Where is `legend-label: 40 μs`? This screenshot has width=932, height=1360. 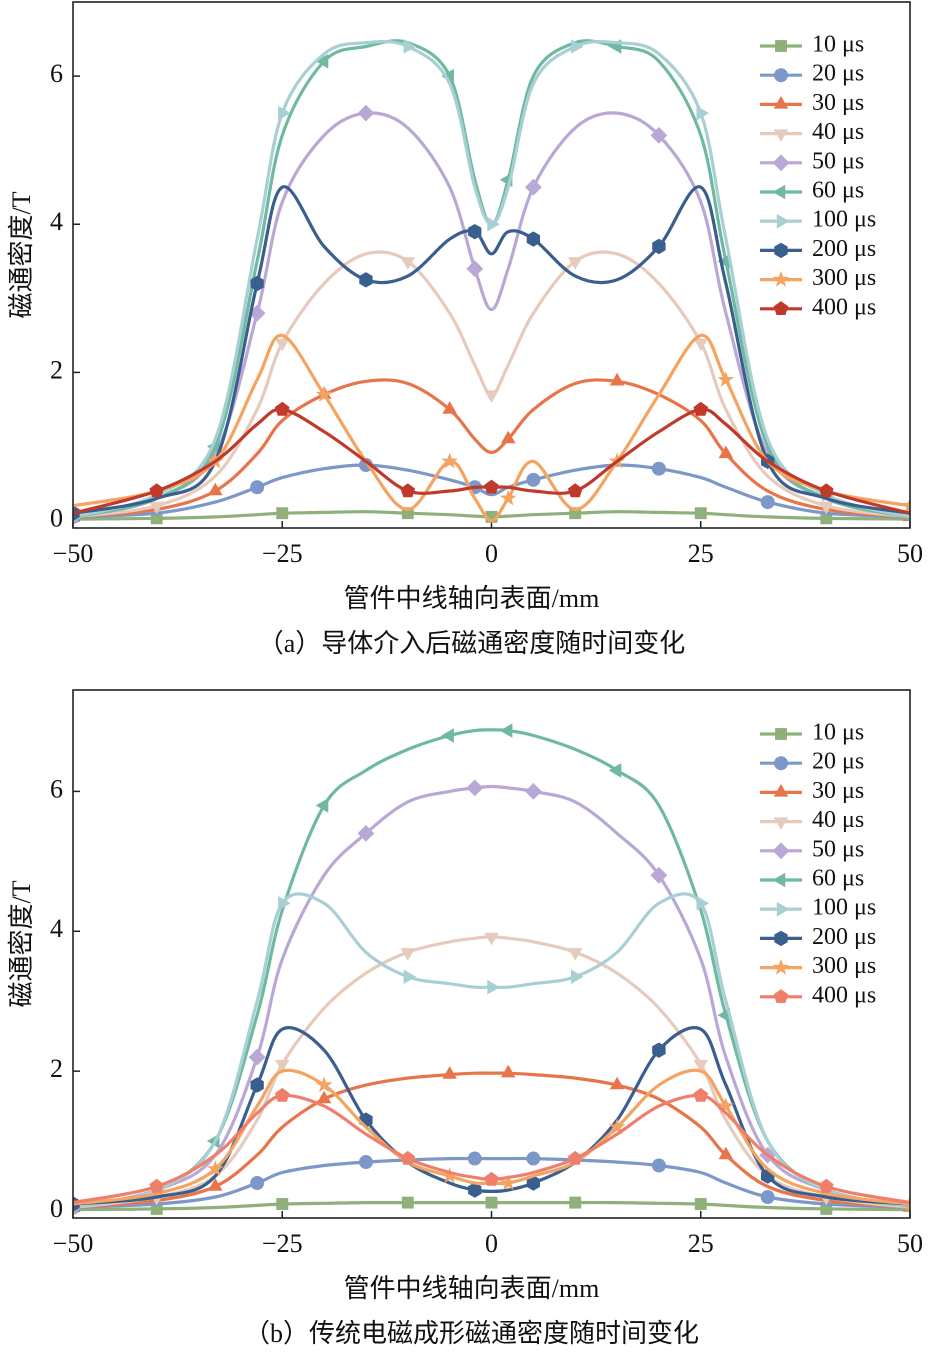 legend-label: 40 μs is located at coordinates (838, 820).